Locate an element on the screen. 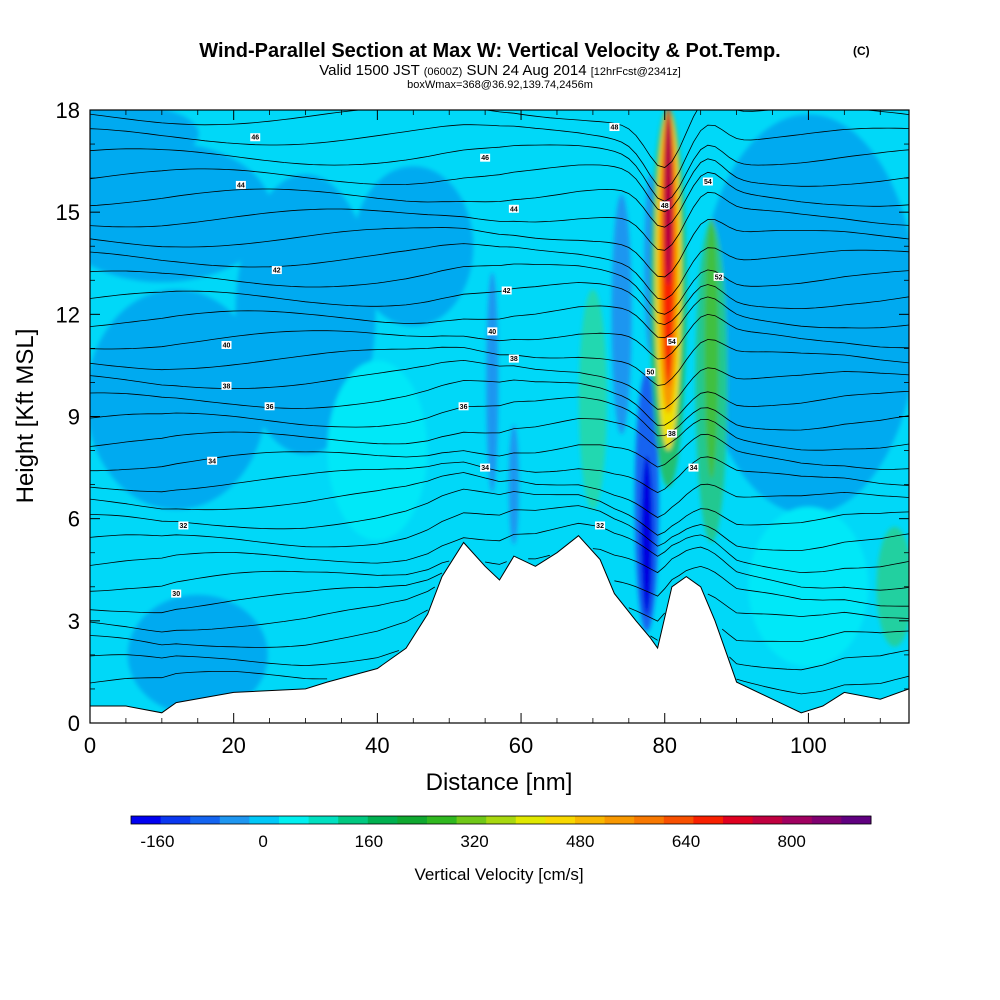 This screenshot has width=1000, height=1000. colorbar-tick-label: 0 is located at coordinates (262, 841).